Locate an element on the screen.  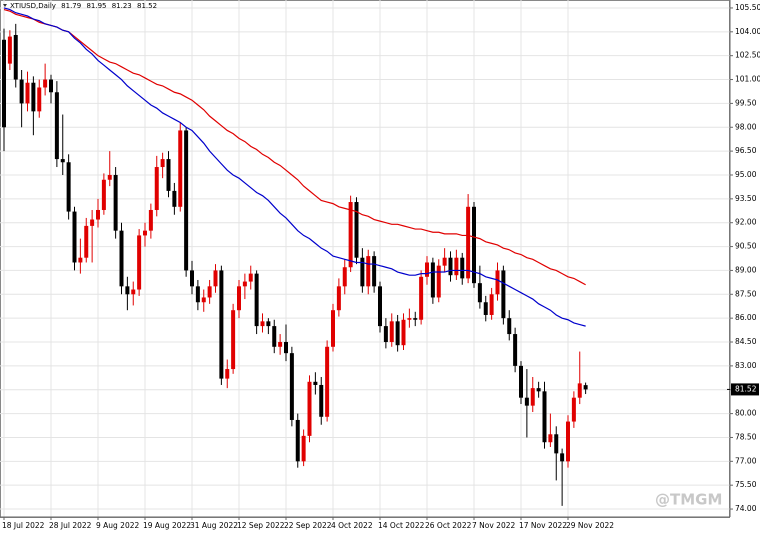
y-tick-label: 87.50 is located at coordinates (746, 293).